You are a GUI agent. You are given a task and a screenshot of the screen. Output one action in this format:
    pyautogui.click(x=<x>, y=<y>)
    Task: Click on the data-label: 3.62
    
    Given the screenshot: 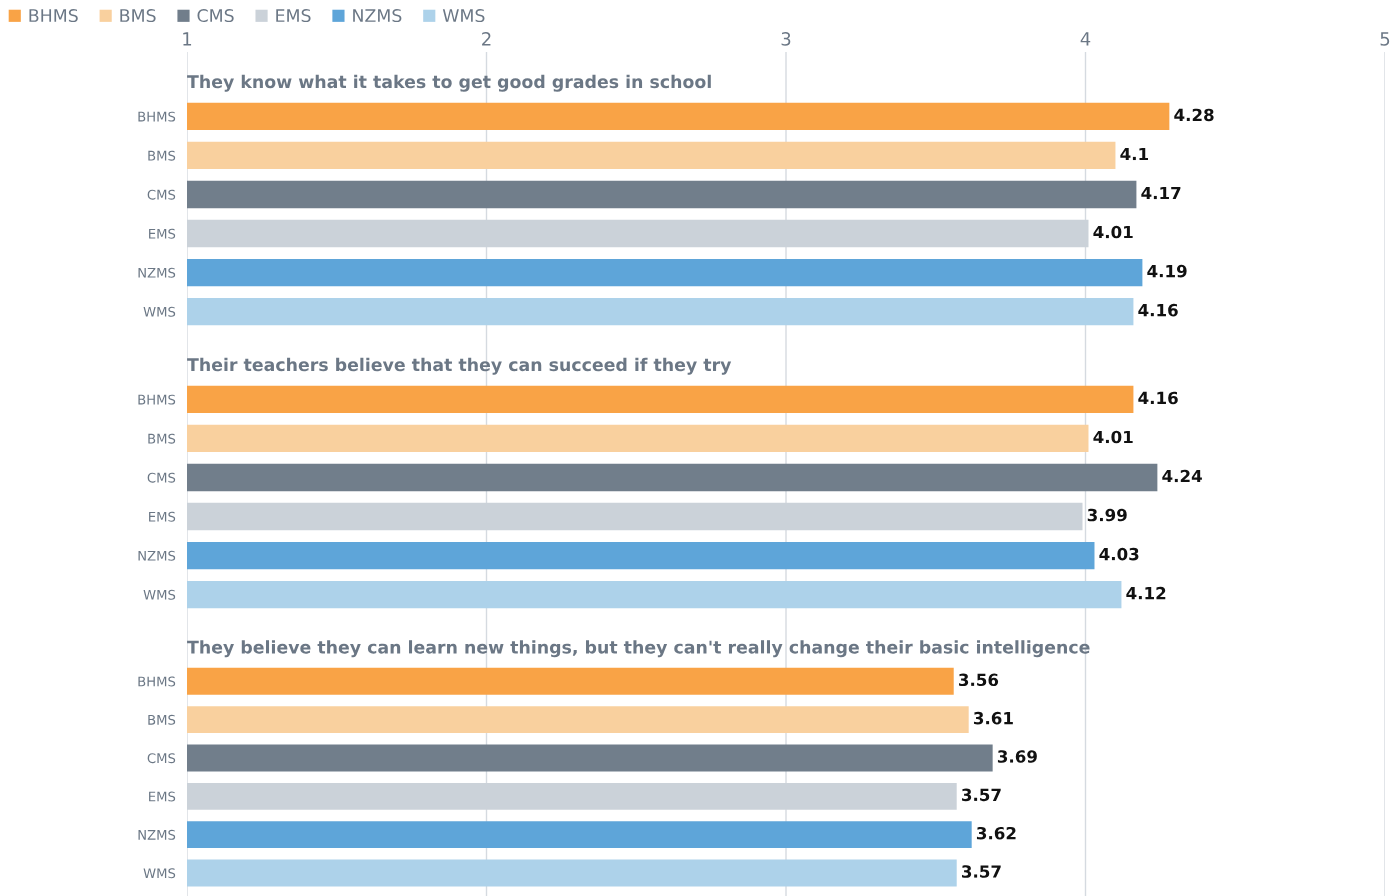 What is the action you would take?
    pyautogui.click(x=996, y=833)
    